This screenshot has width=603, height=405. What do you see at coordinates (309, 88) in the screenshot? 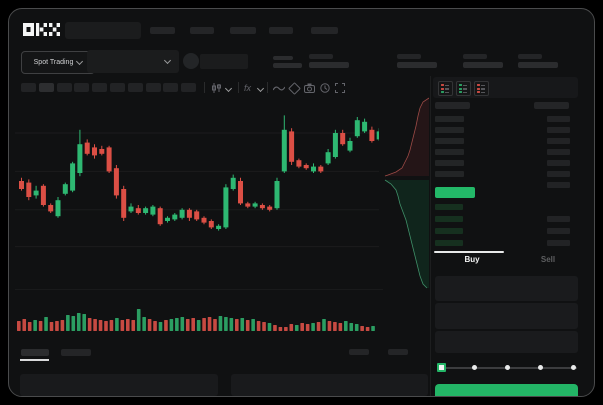
I see `camera-icon` at bounding box center [309, 88].